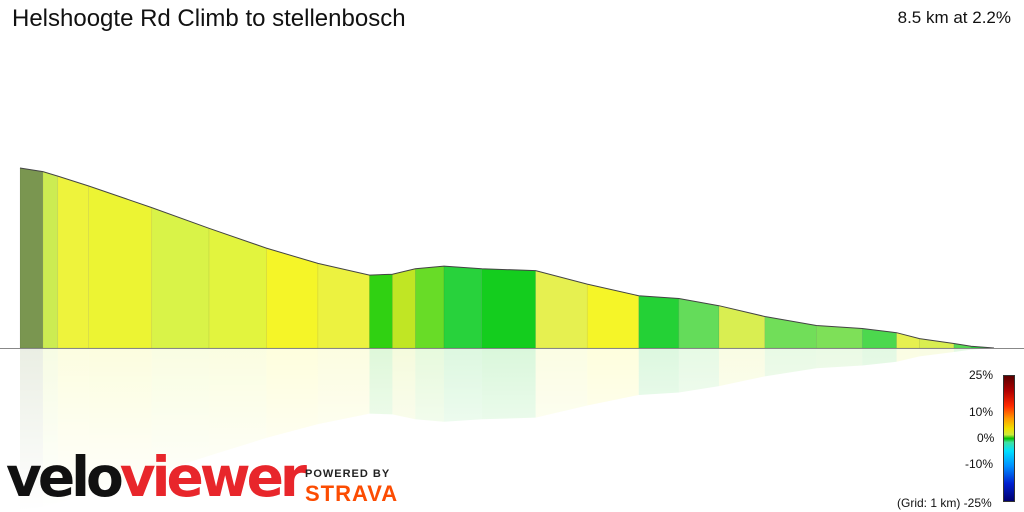 The height and width of the screenshot is (512, 1024). Describe the element at coordinates (213, 477) in the screenshot. I see `logo-viewer: viewer` at that location.